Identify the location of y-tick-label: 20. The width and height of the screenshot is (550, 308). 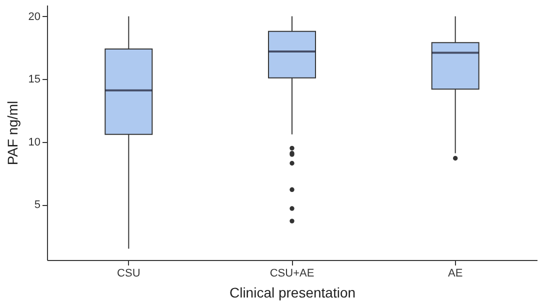
(34, 16).